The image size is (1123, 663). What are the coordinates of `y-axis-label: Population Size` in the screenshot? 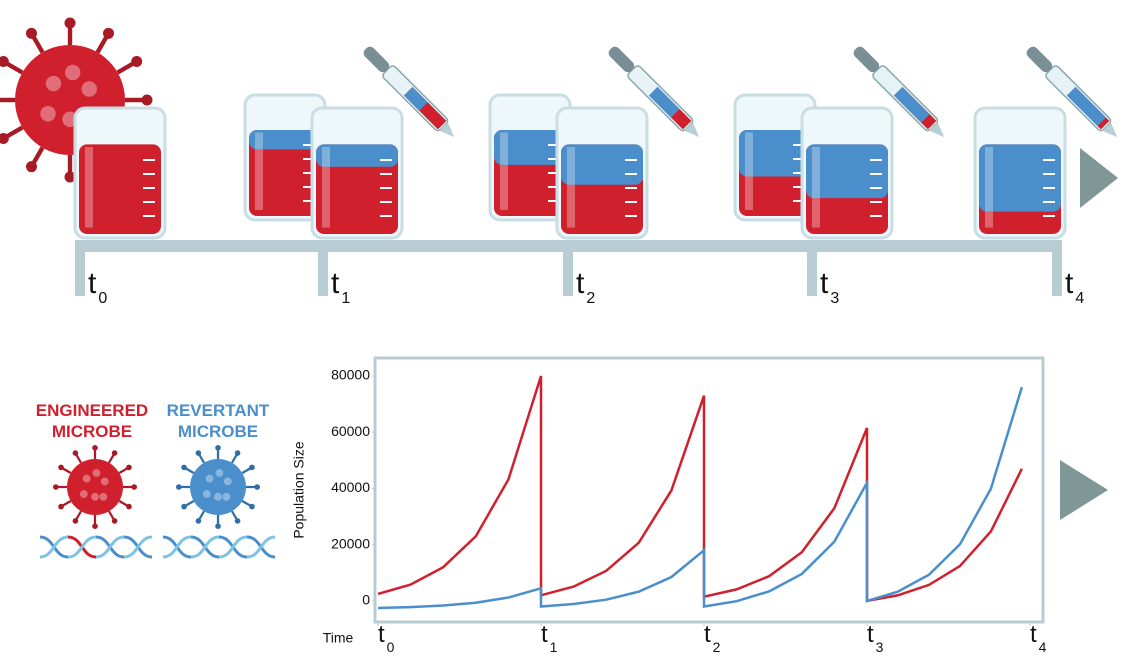 It's located at (299, 490).